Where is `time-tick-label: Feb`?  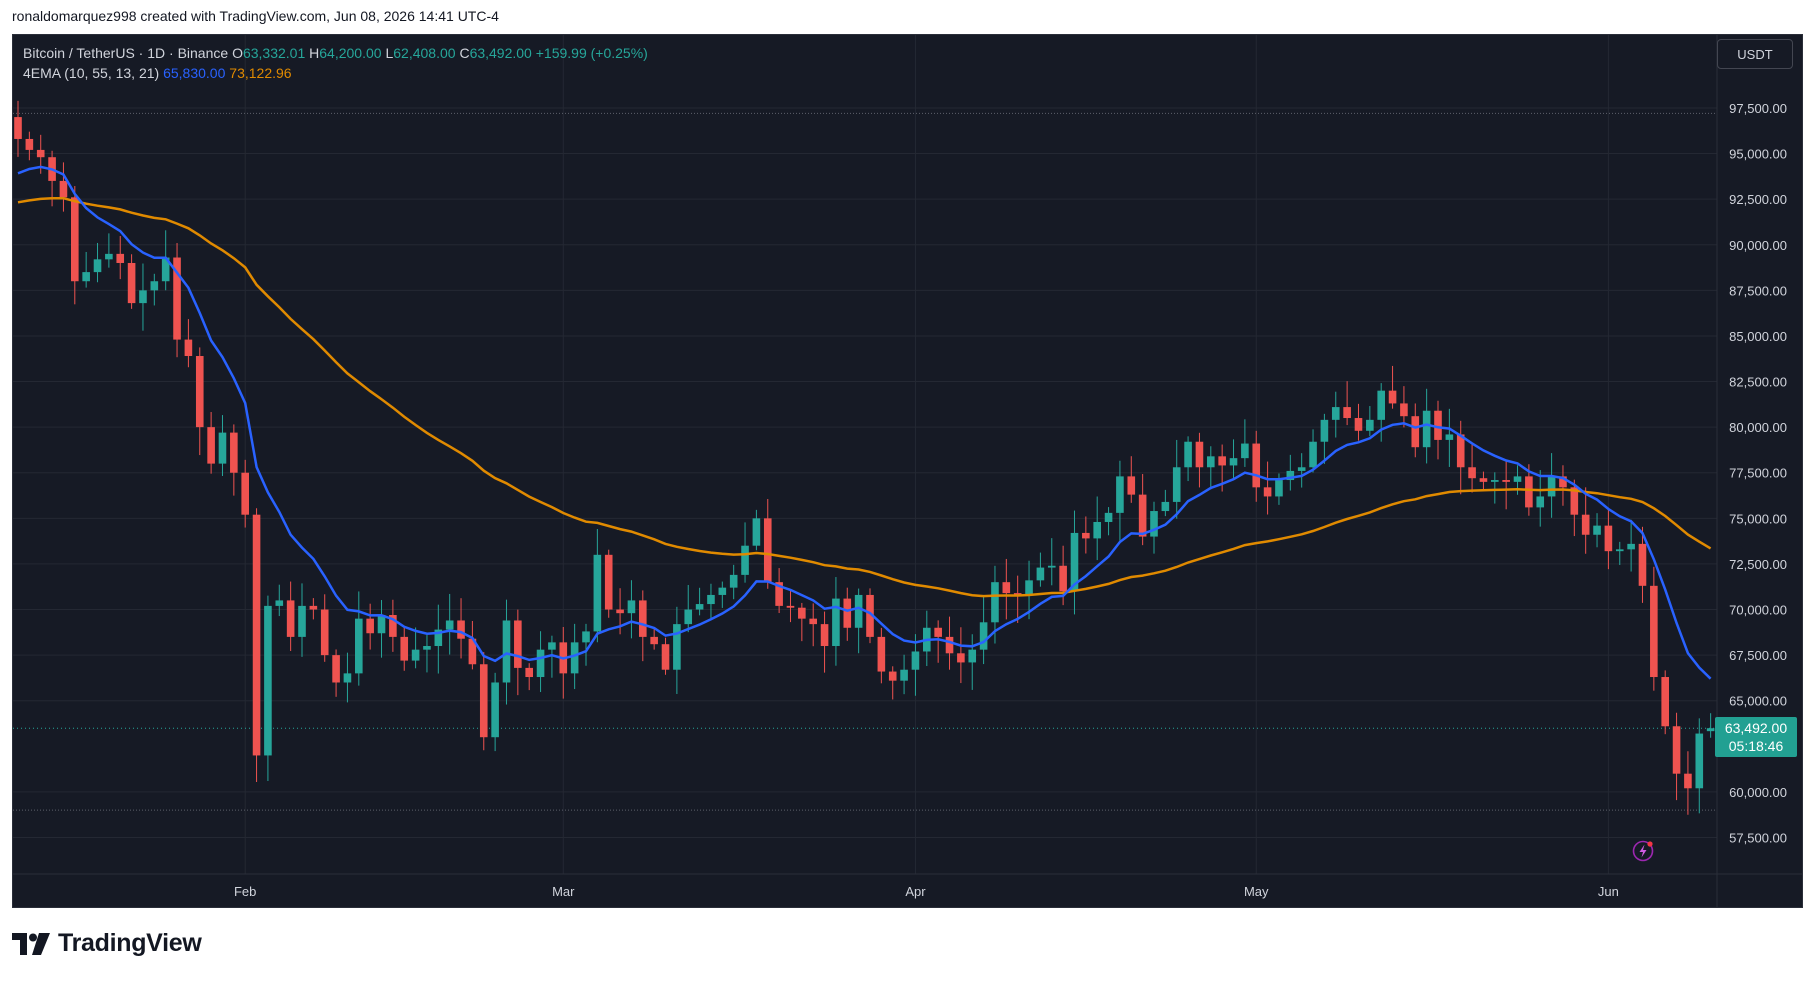 time-tick-label: Feb is located at coordinates (245, 891).